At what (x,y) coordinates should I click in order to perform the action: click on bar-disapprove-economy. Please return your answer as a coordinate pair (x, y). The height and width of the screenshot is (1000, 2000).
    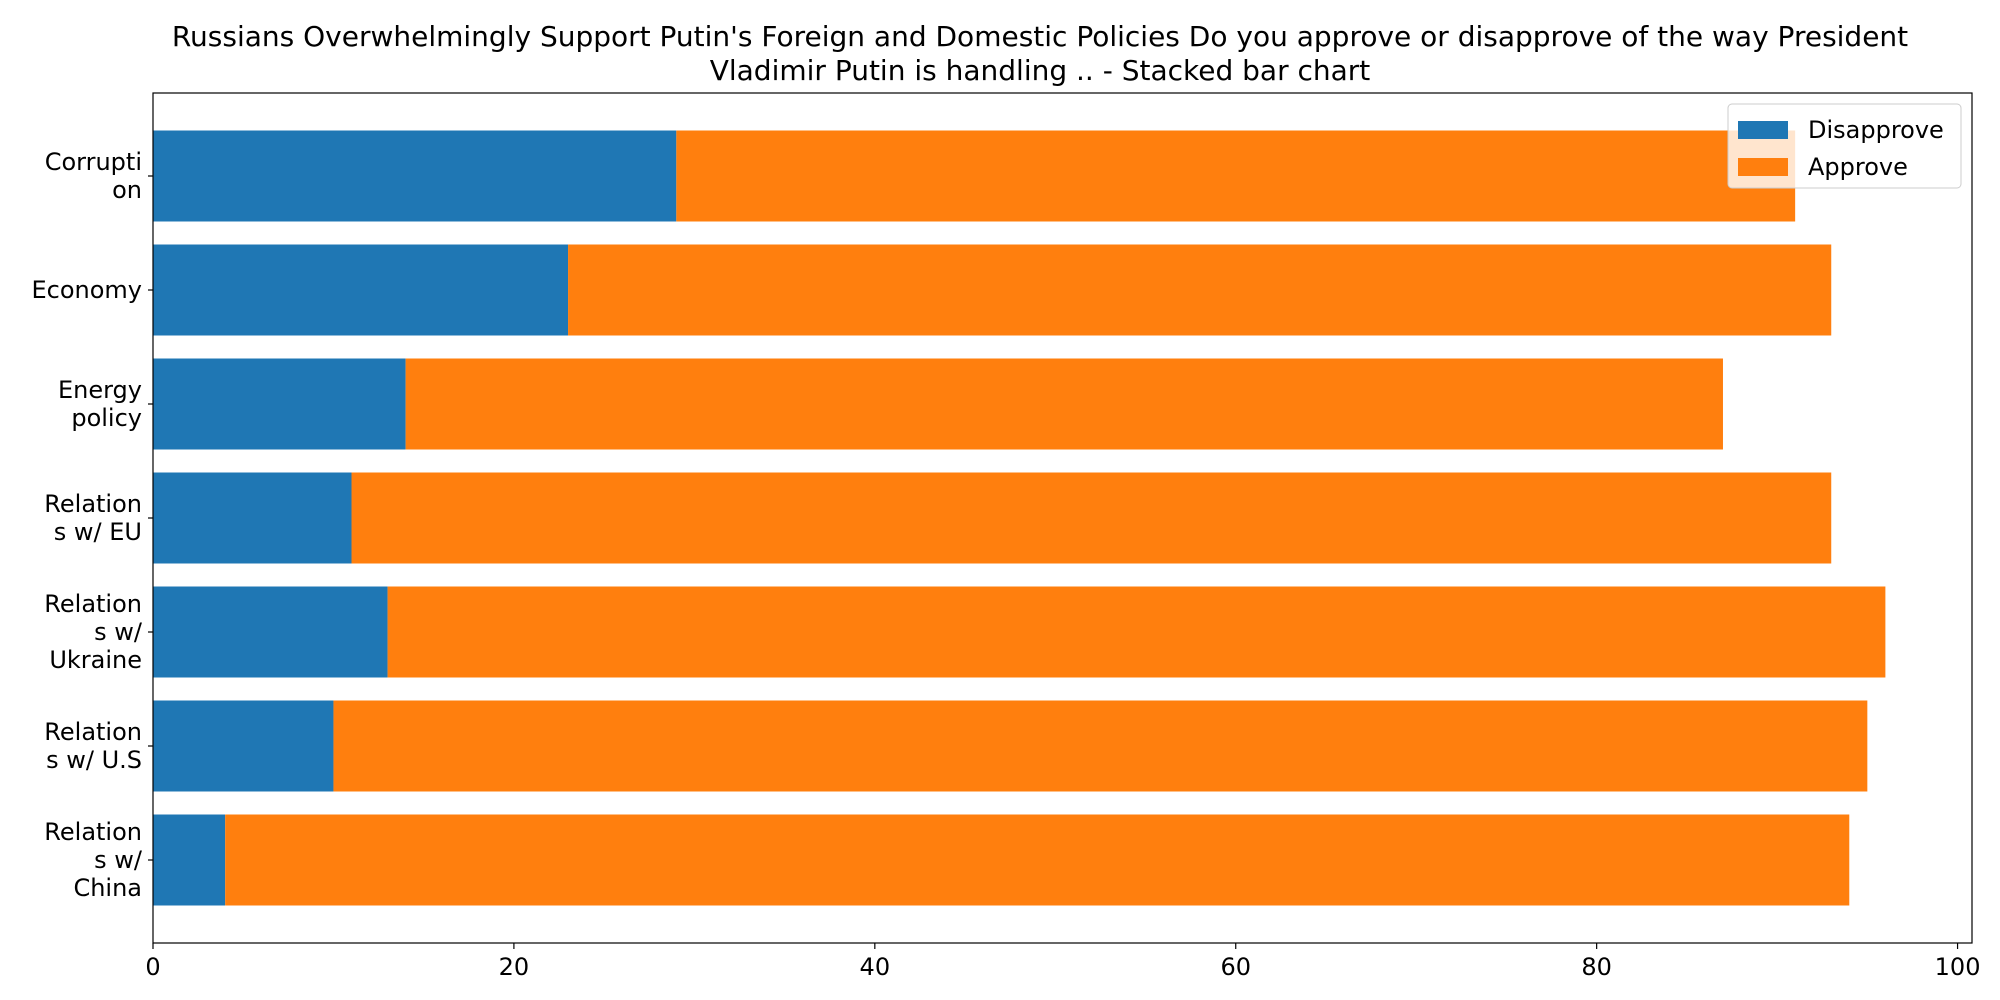
    Looking at the image, I should click on (361, 290).